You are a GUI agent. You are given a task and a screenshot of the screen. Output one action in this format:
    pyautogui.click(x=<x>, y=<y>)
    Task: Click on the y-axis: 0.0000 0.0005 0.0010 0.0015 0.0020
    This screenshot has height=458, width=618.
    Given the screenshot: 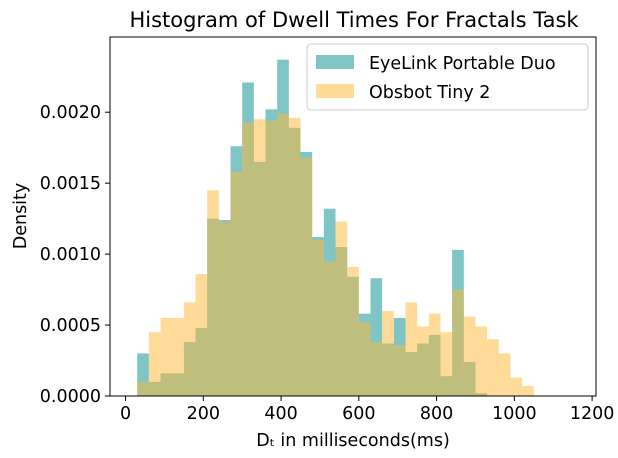 What is the action you would take?
    pyautogui.click(x=75, y=255)
    